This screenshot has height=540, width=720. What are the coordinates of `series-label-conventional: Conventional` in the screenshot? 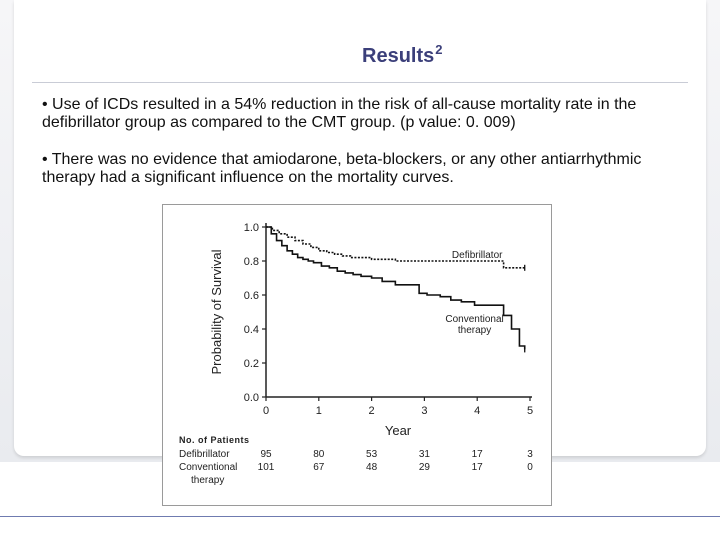 It's located at (474, 319).